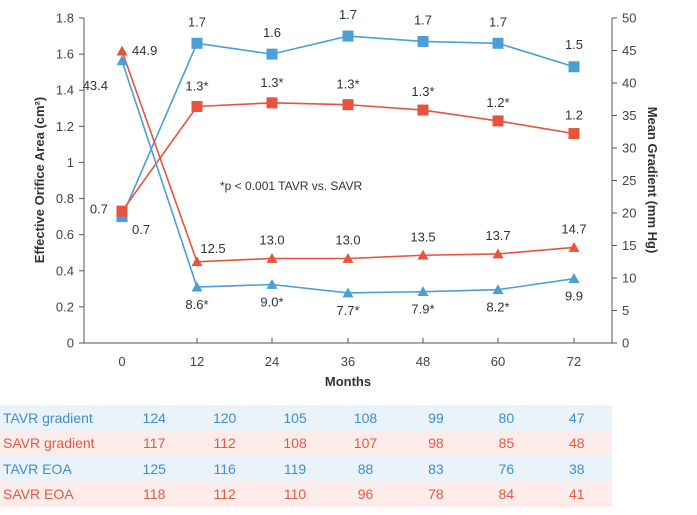 This screenshot has height=515, width=697. What do you see at coordinates (65, 306) in the screenshot?
I see `y-left-tick-label: 0.2` at bounding box center [65, 306].